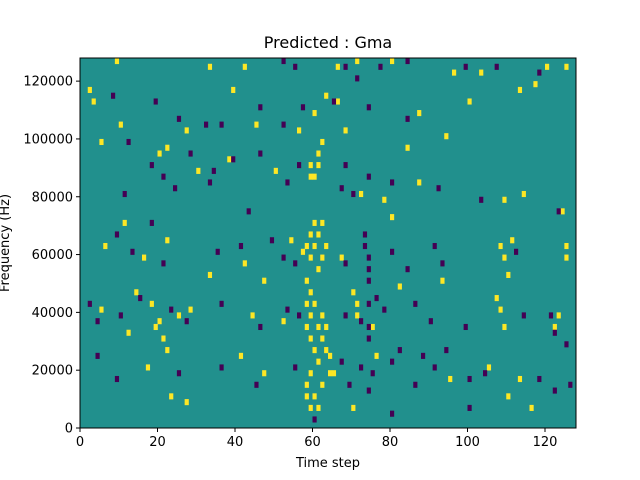  I want to click on y-axis-ticks: 0 20000 40000 60000 80000 100000 120000, so click(51, 256).